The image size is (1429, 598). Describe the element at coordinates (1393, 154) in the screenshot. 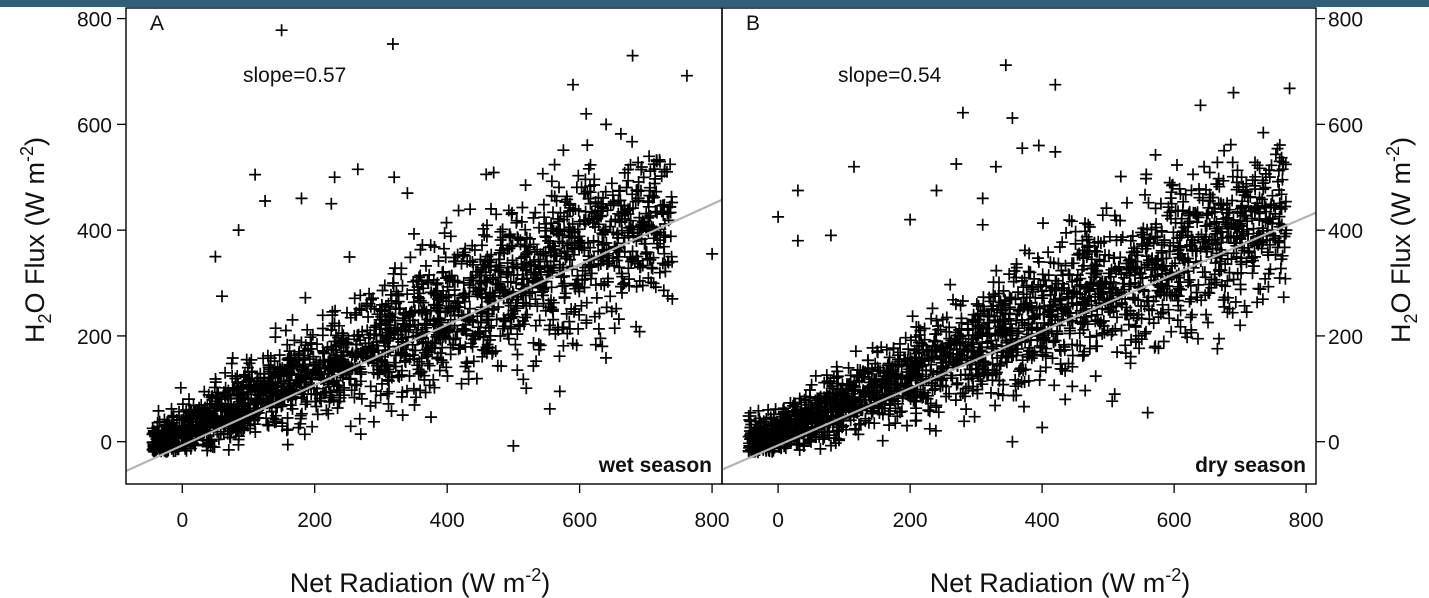

I see `panel-b-y-title-sup: -2` at that location.